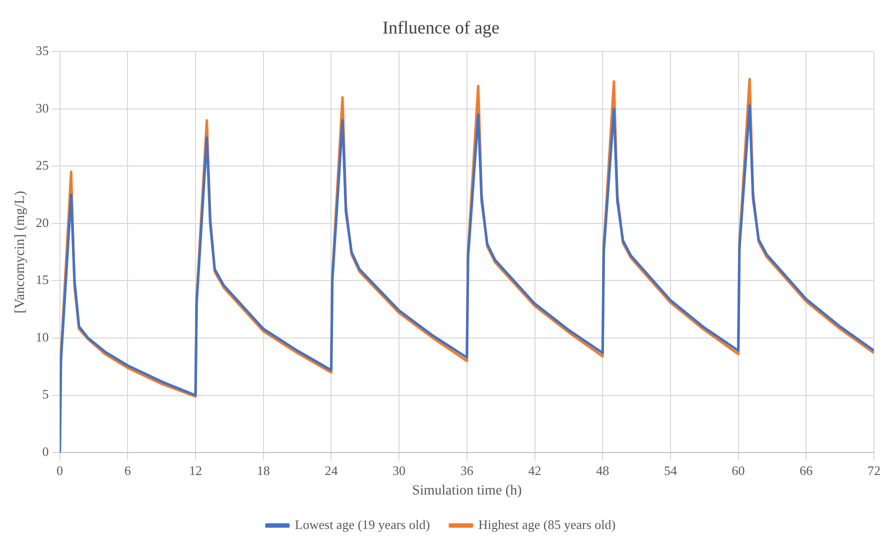 The width and height of the screenshot is (894, 550). Describe the element at coordinates (45, 394) in the screenshot. I see `y-tick-label: 5` at that location.